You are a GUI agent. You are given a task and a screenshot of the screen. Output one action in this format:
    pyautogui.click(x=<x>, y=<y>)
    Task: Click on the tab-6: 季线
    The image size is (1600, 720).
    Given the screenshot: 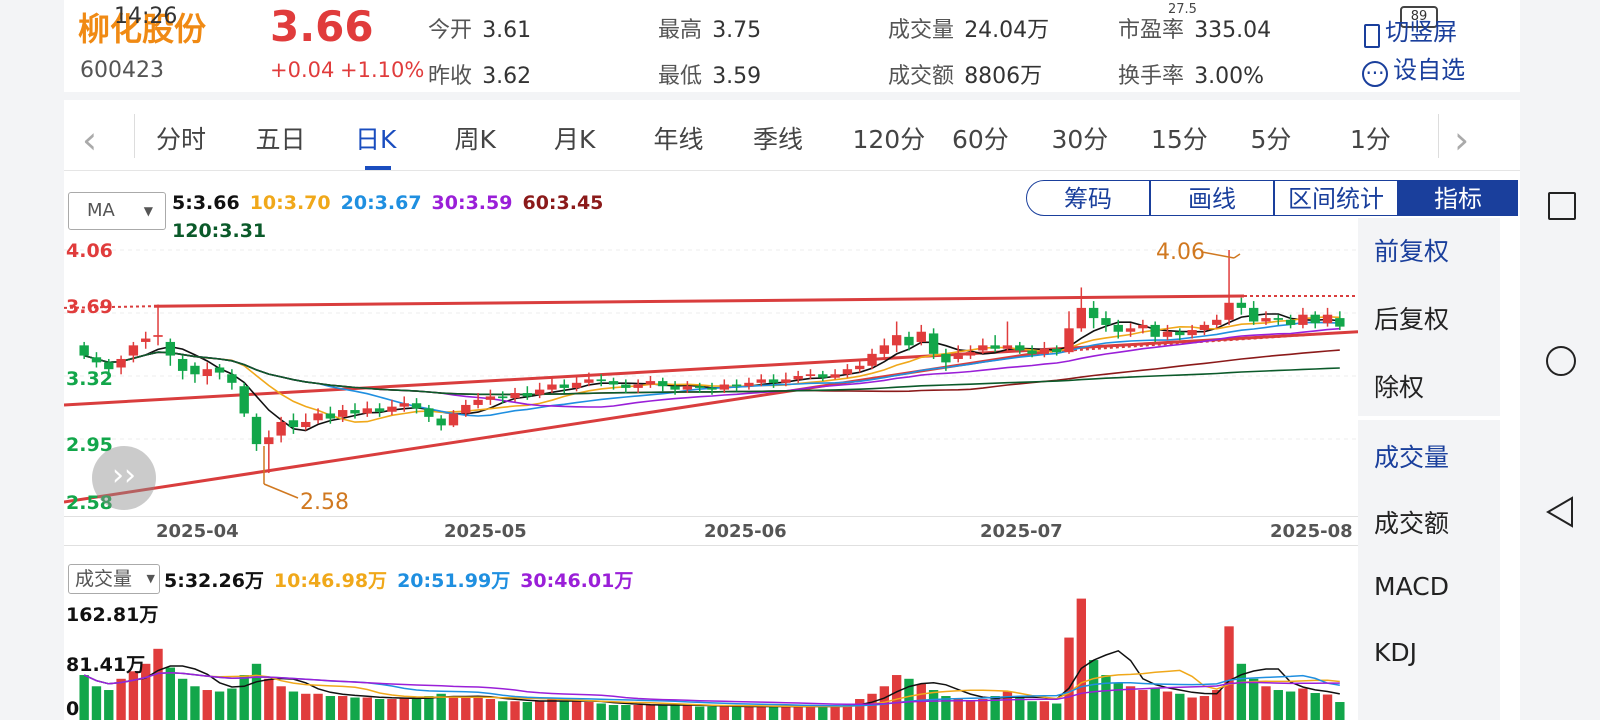 What is the action you would take?
    pyautogui.click(x=778, y=139)
    